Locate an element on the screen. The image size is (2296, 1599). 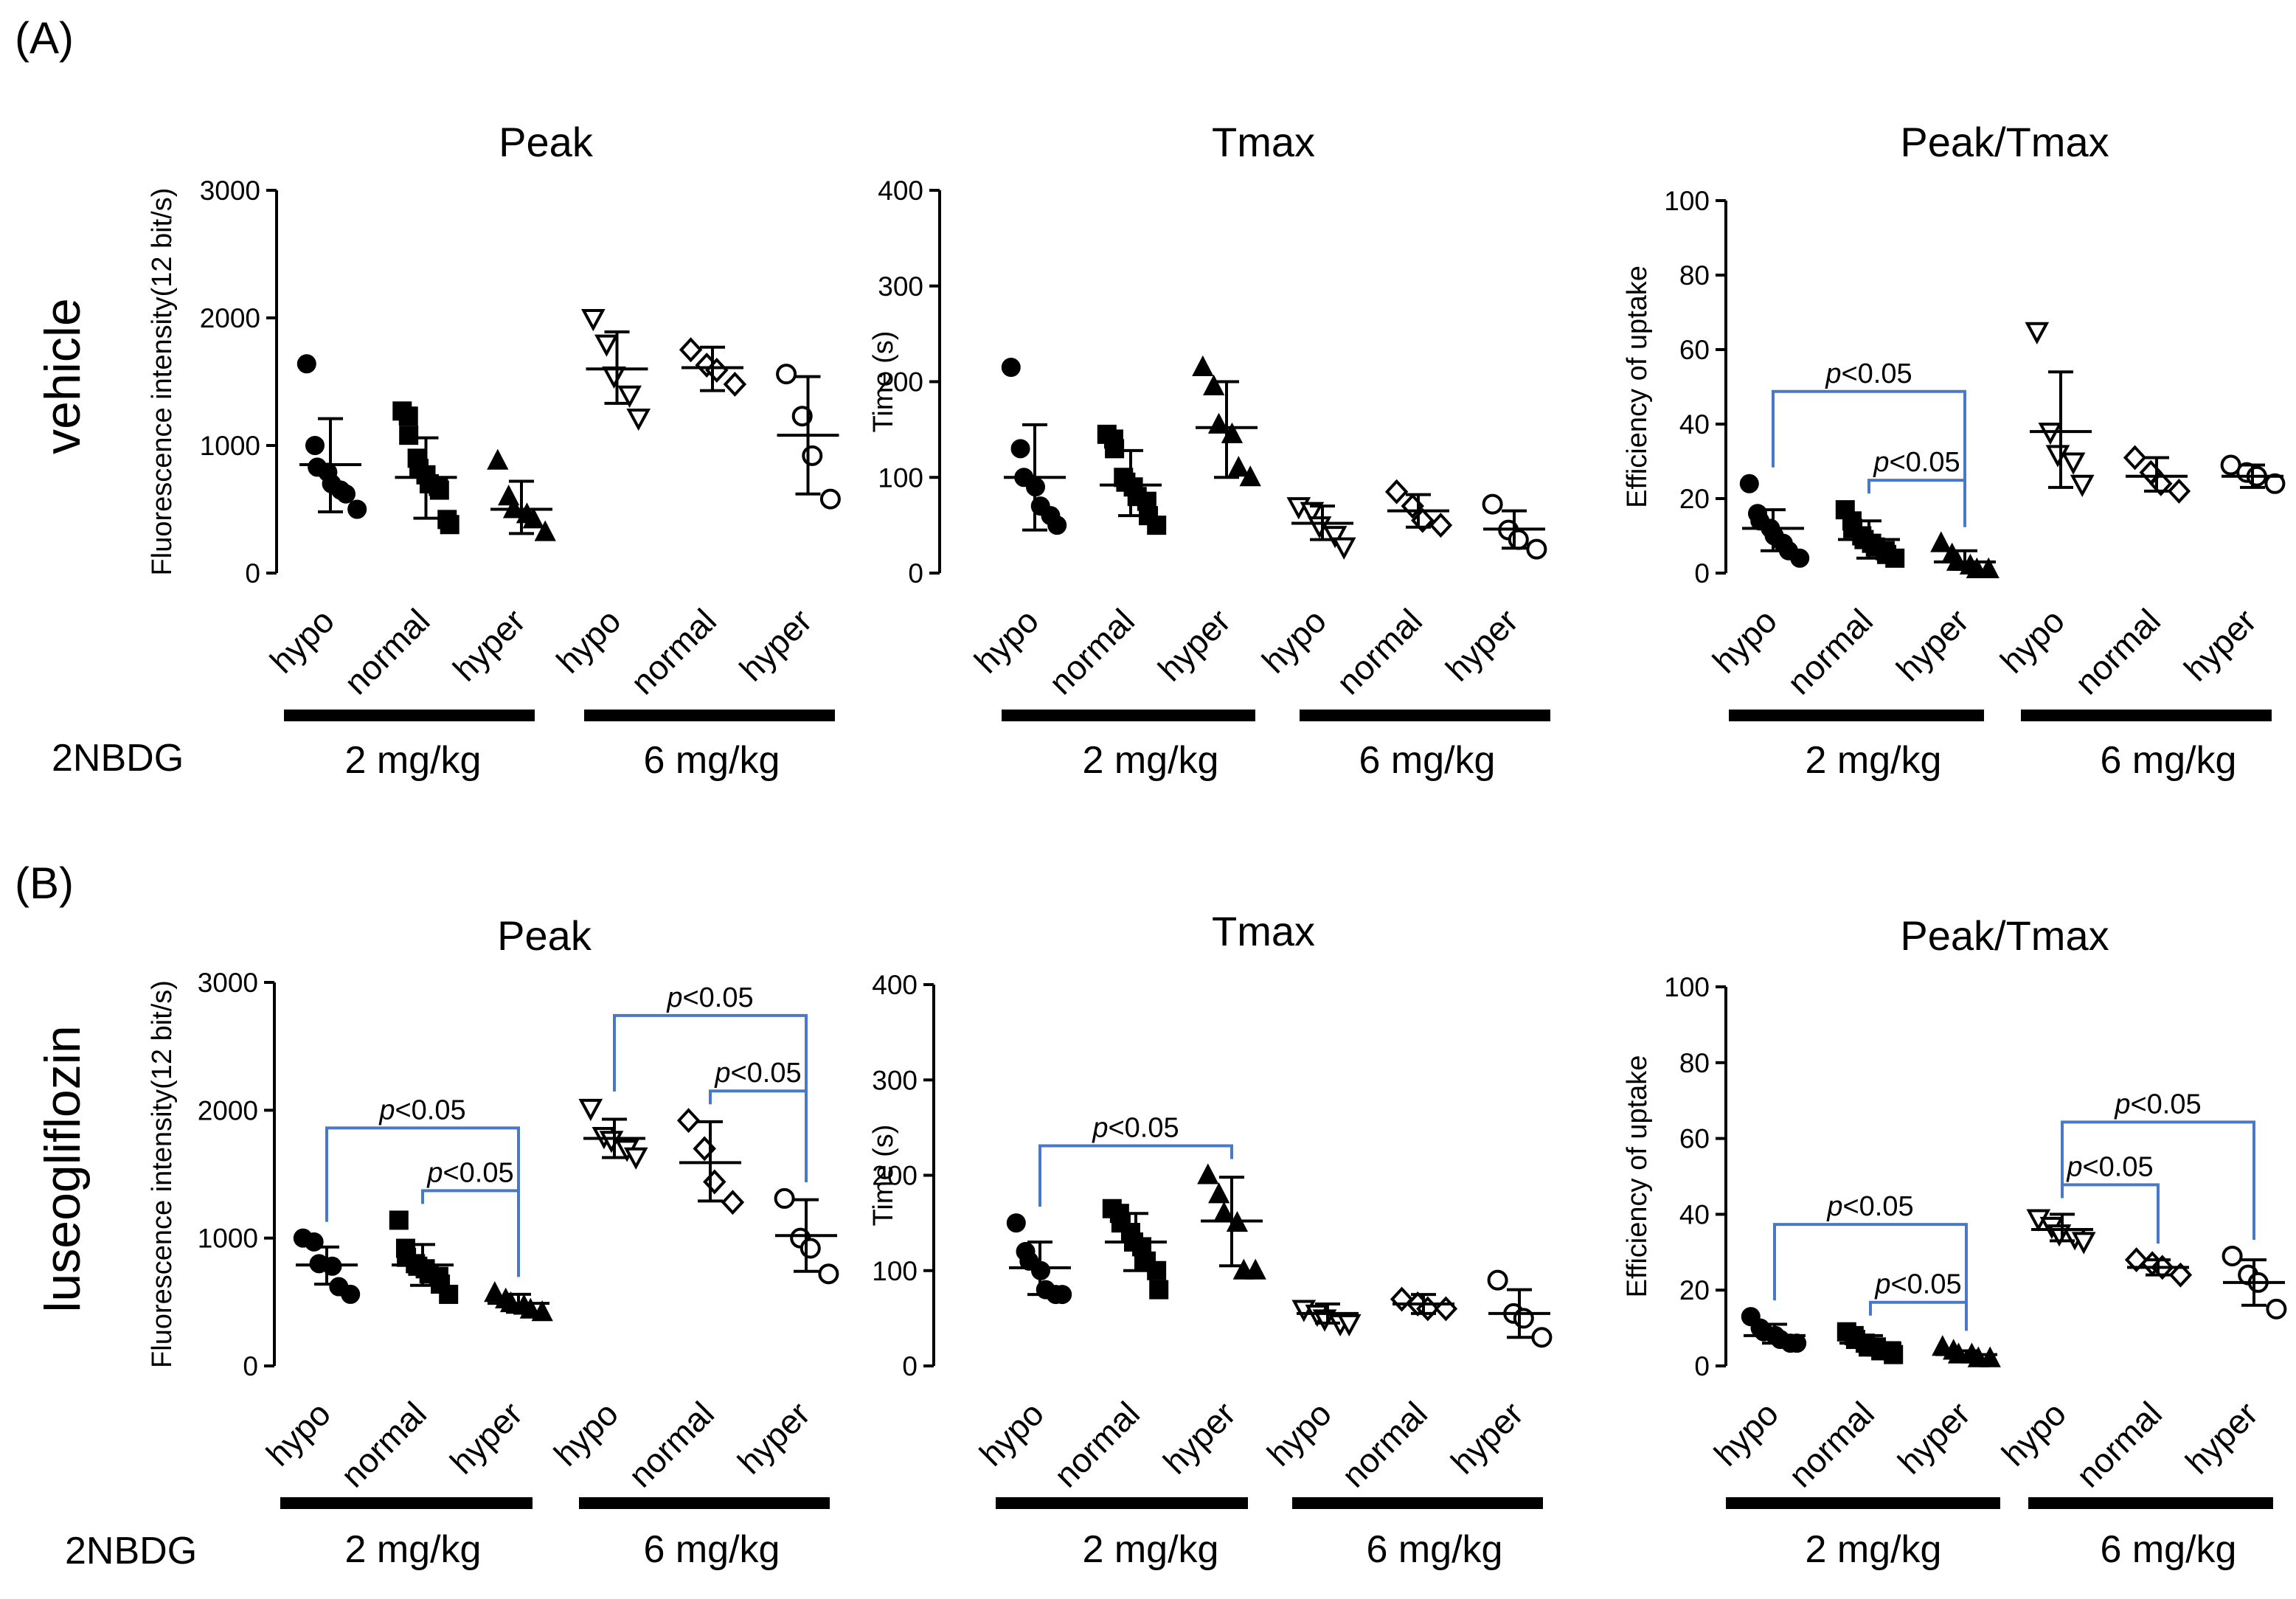
row-label-vehicle: vehicle is located at coordinates (63, 376).